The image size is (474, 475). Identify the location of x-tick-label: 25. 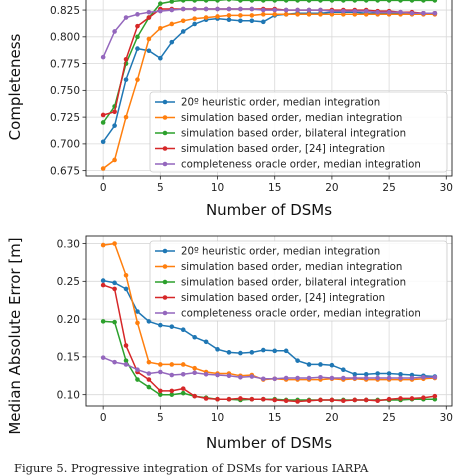
(388, 188).